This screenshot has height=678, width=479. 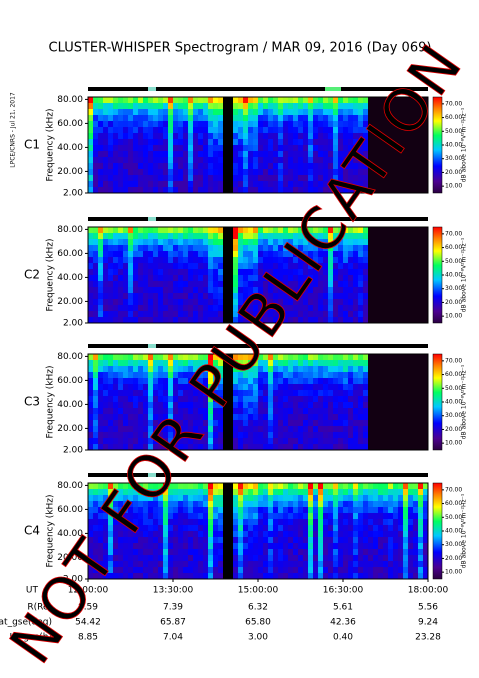 I want to click on y-tick-label: 60.00, so click(x=70, y=124).